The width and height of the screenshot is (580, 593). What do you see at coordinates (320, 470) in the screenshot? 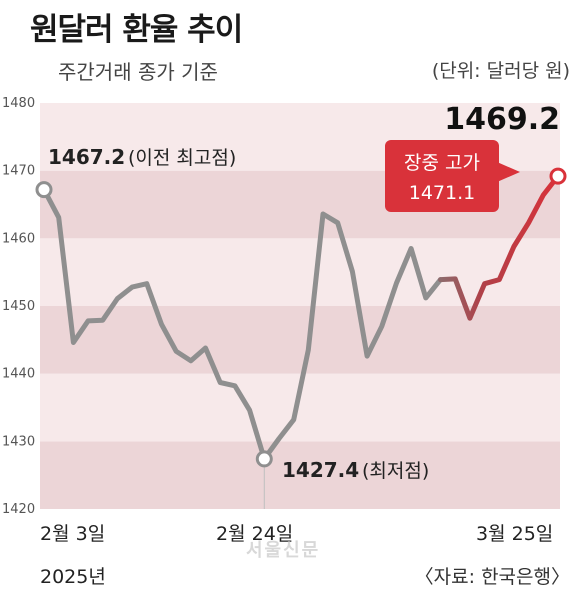
I see `low-value: 1427.4` at bounding box center [320, 470].